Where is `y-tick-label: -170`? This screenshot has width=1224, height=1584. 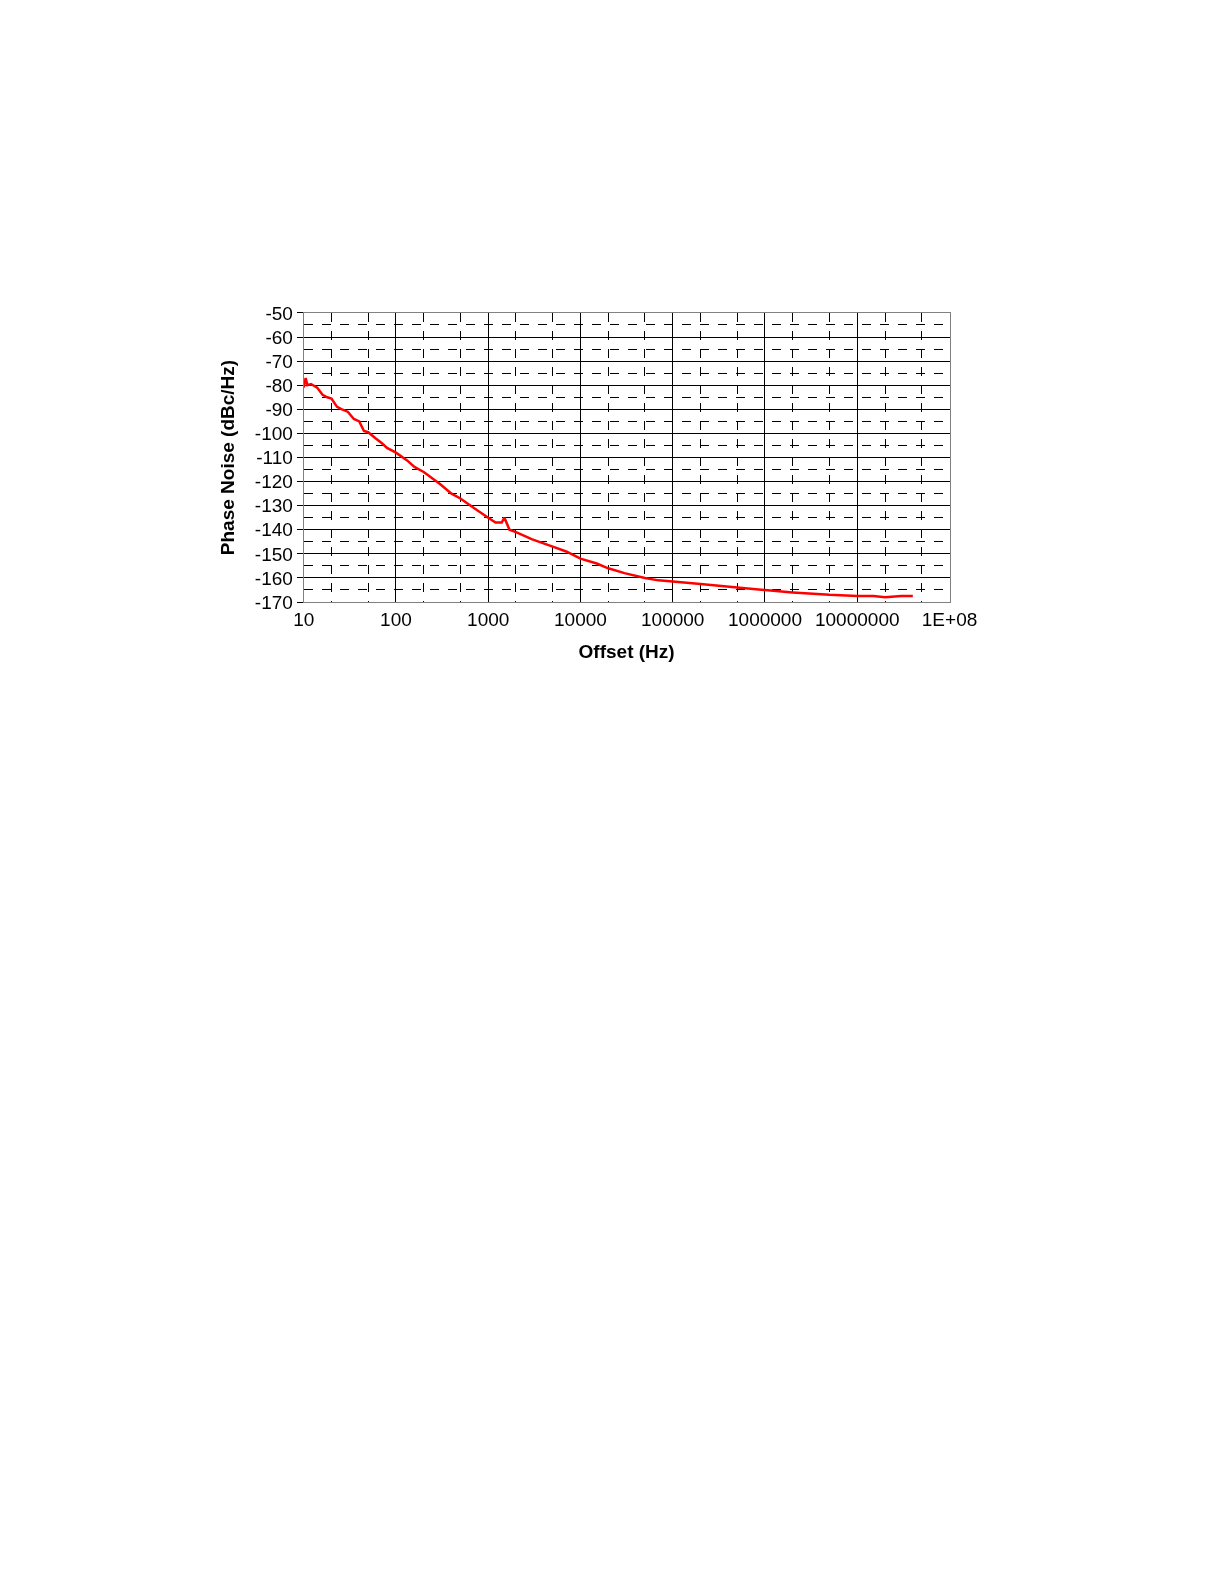
y-tick-label: -170 is located at coordinates (273, 602).